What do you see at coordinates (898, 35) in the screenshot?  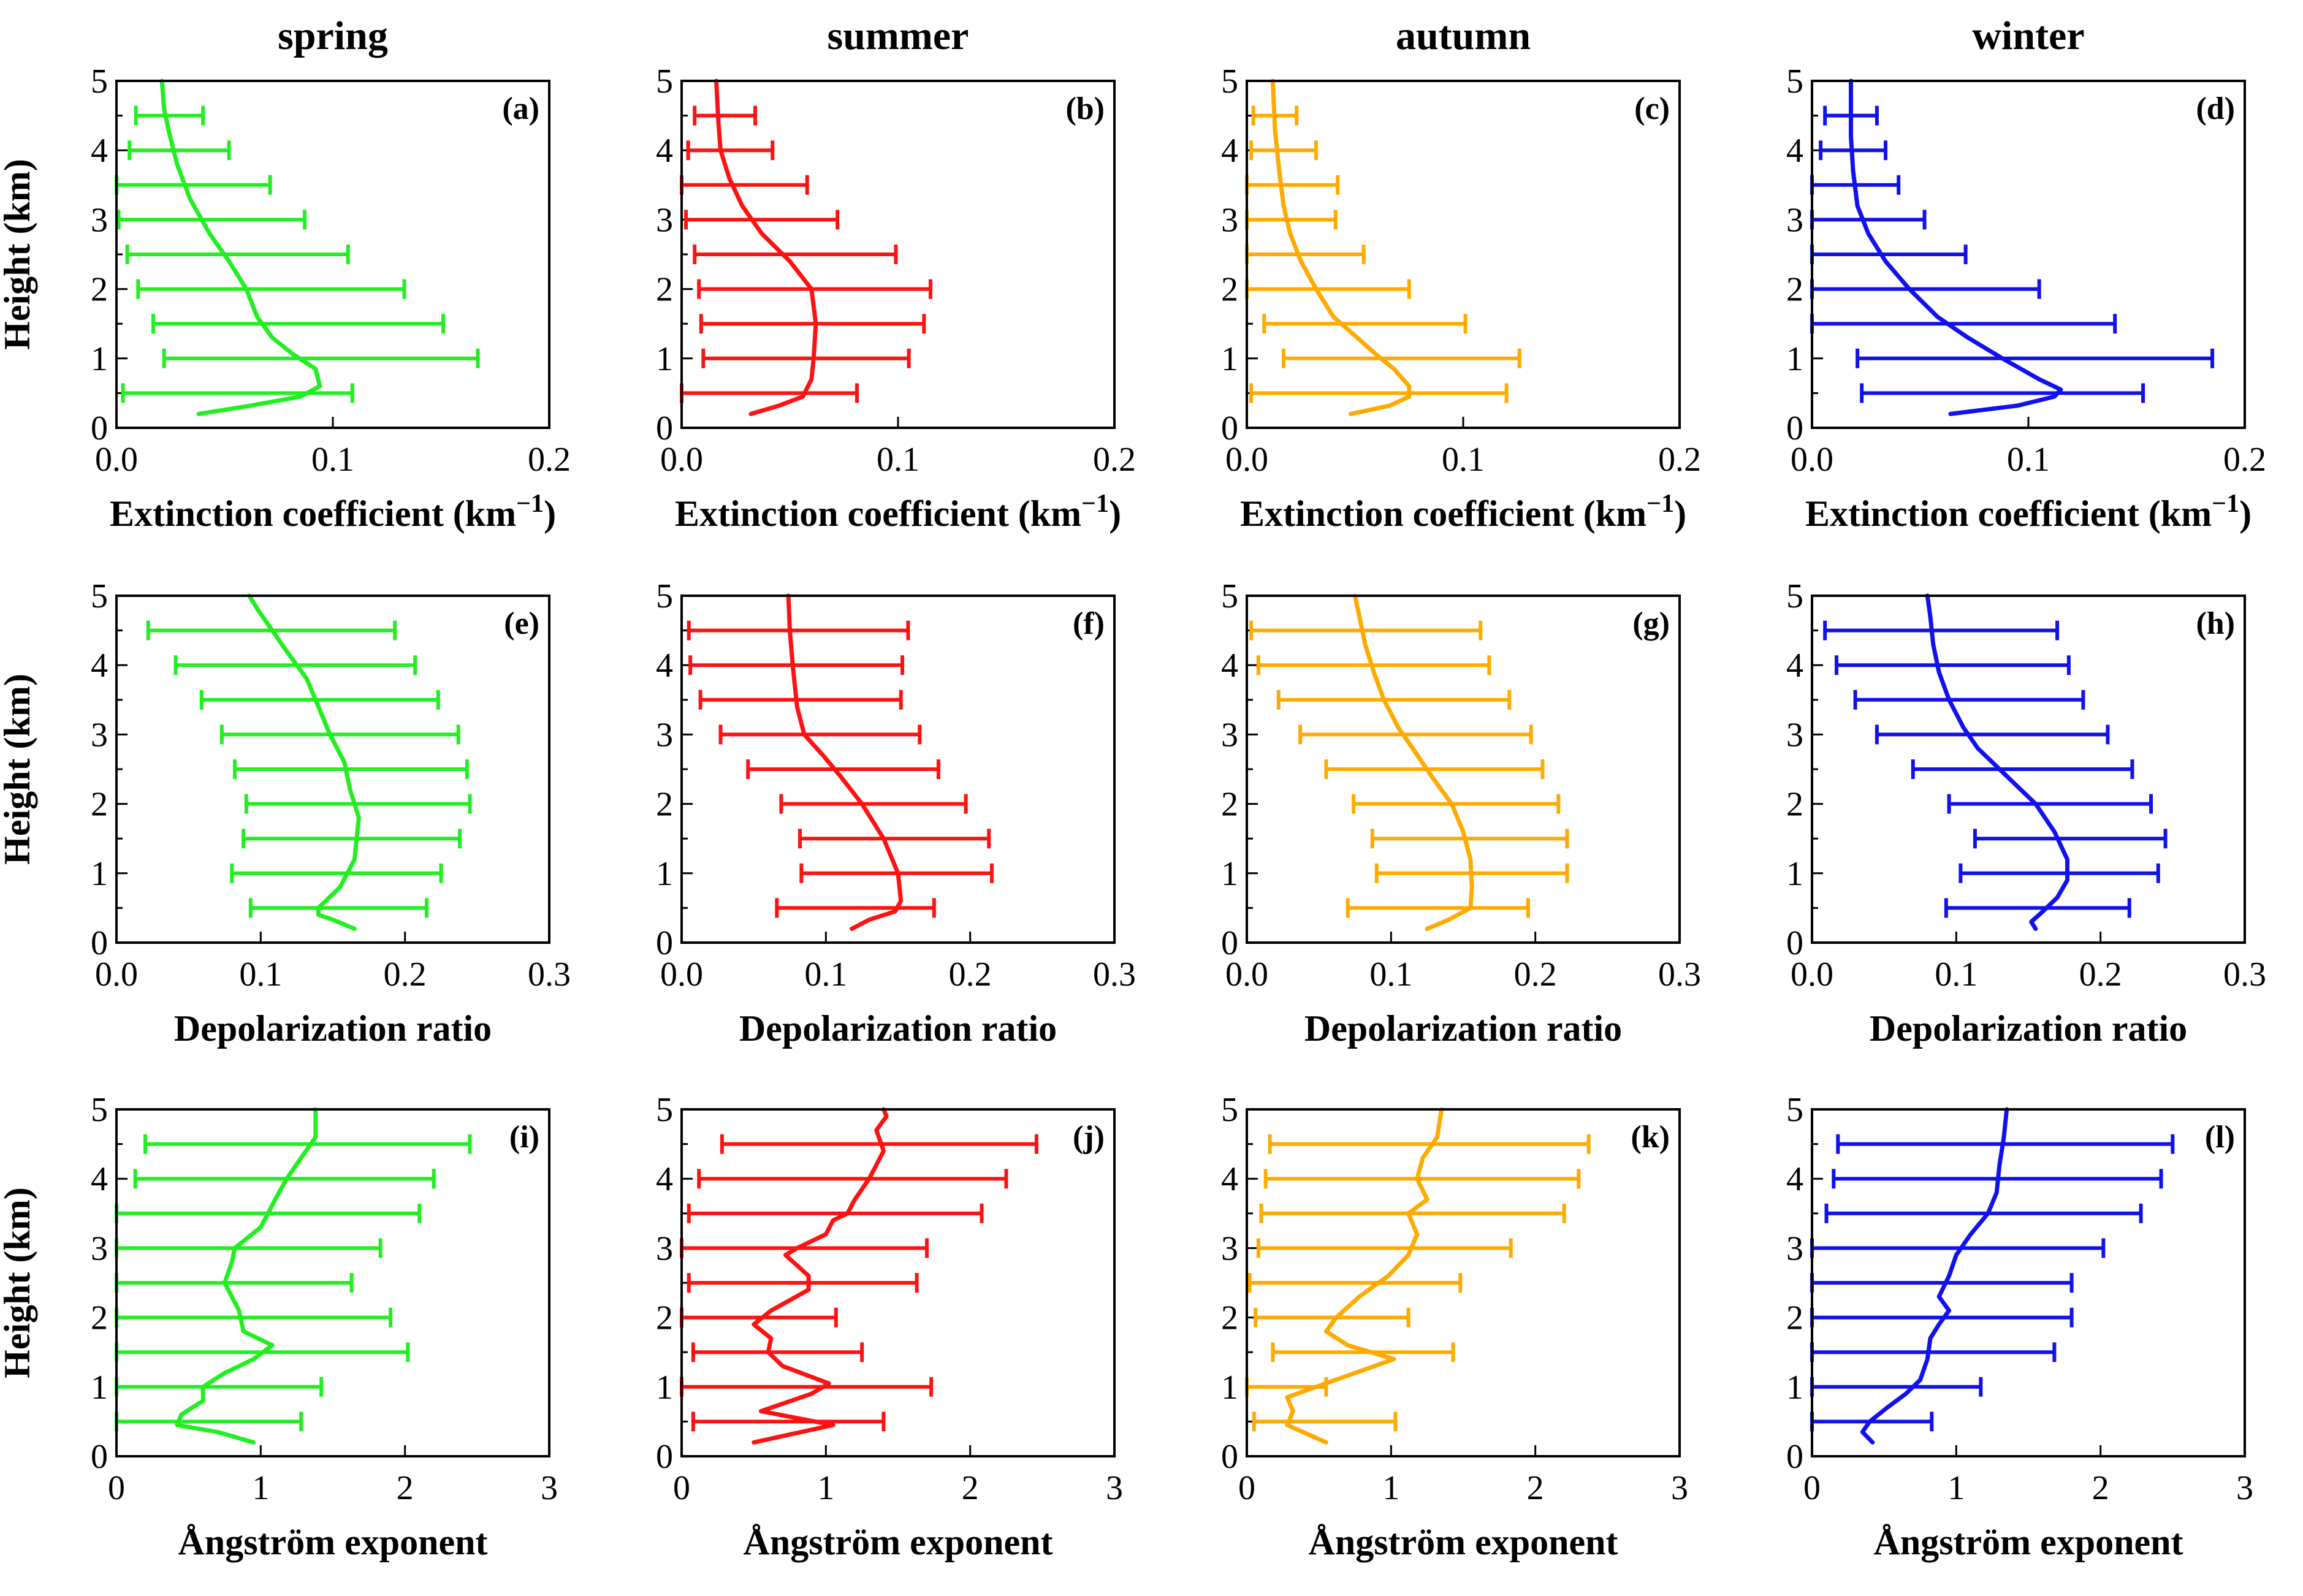 I see `season-title-summer: summer` at bounding box center [898, 35].